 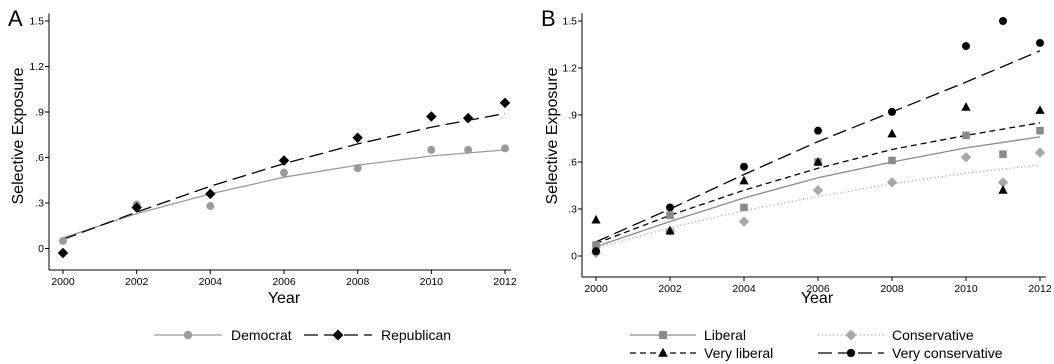 What do you see at coordinates (947, 353) in the screenshot?
I see `legend-label: Very conservative` at bounding box center [947, 353].